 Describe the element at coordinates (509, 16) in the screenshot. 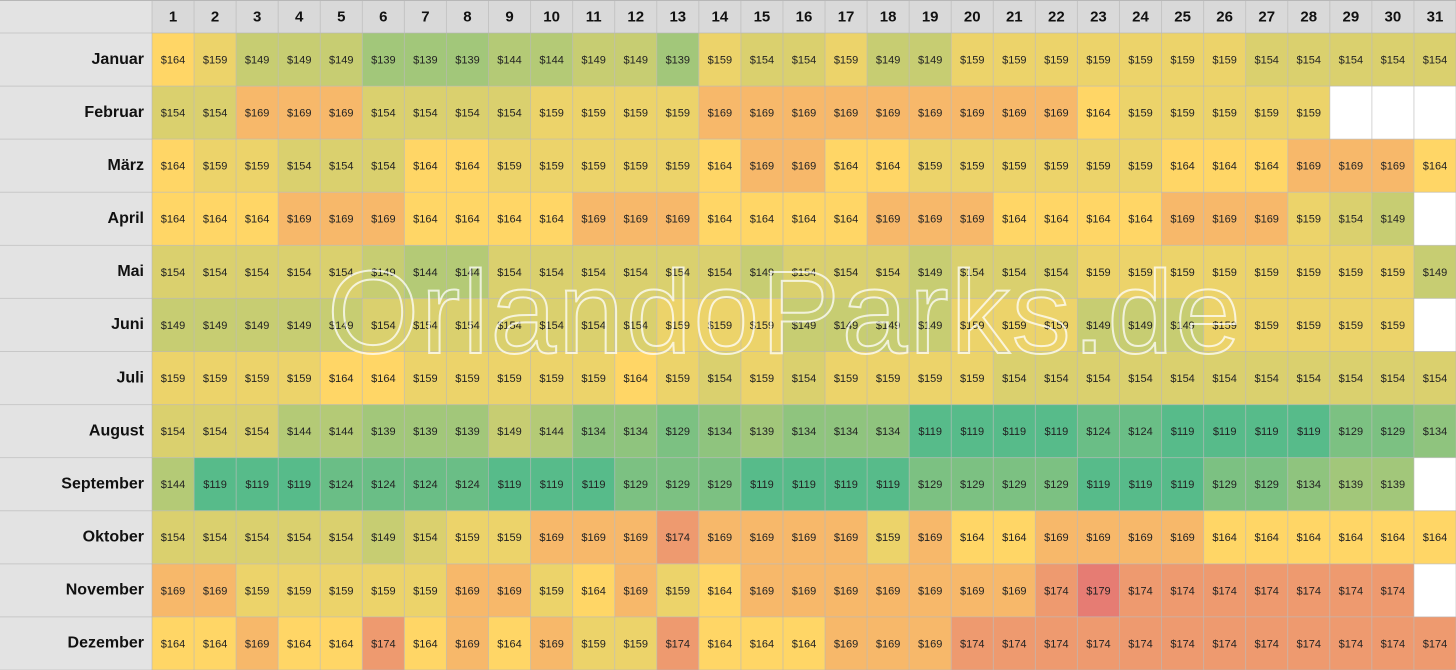

I see `column-label: 9` at that location.